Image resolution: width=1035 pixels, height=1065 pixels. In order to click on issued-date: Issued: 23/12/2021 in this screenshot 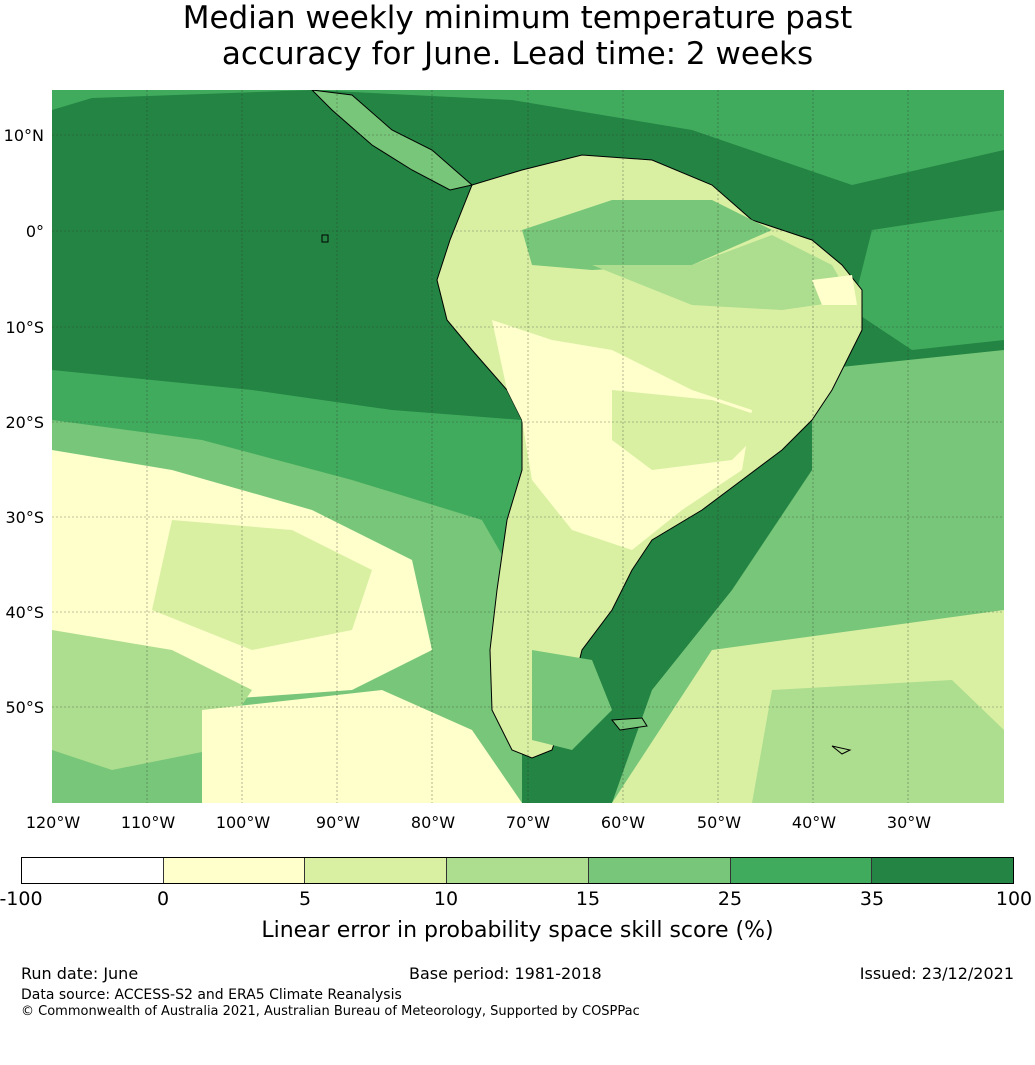, I will do `click(936, 973)`.